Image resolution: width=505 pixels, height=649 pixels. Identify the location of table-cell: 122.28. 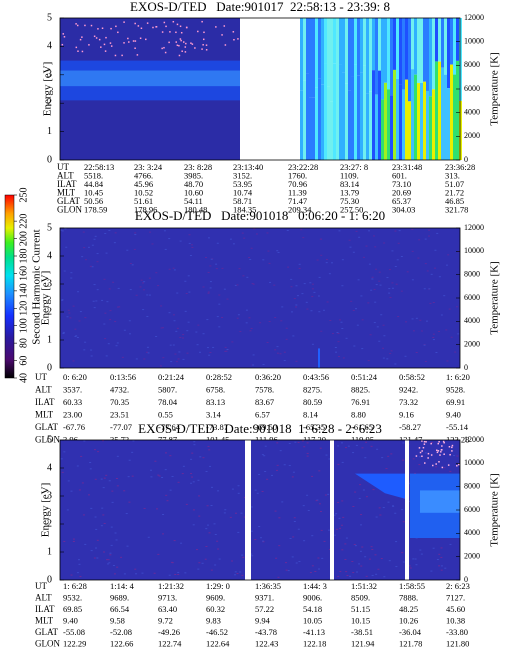
(457, 439).